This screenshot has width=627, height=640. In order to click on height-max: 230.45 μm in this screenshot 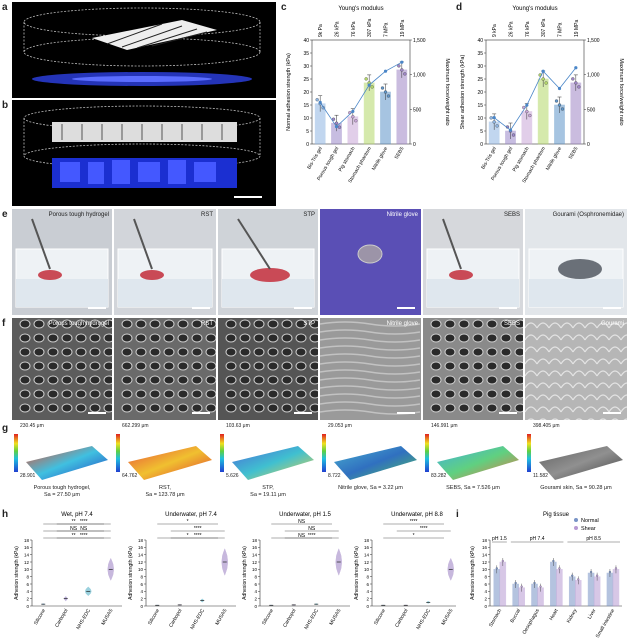, I will do `click(32, 426)`.